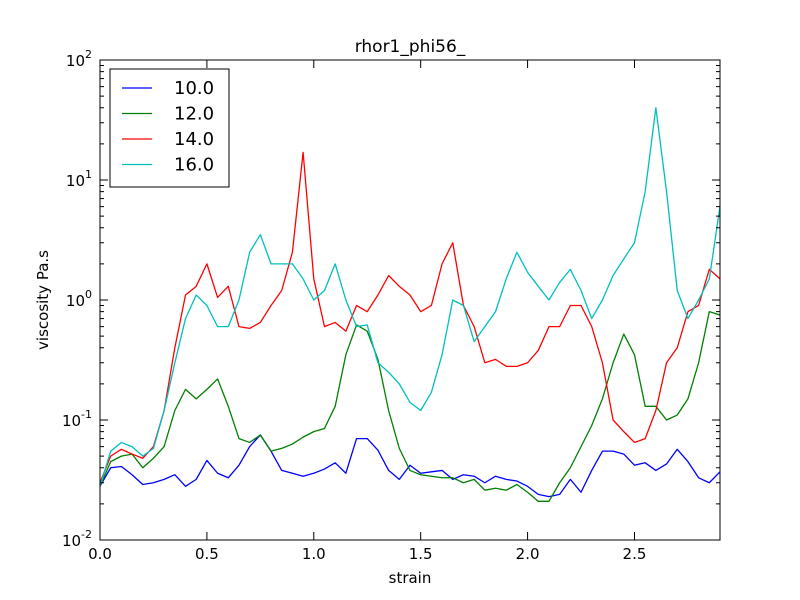 This screenshot has height=600, width=800. I want to click on x-tick-label: 2.0, so click(528, 554).